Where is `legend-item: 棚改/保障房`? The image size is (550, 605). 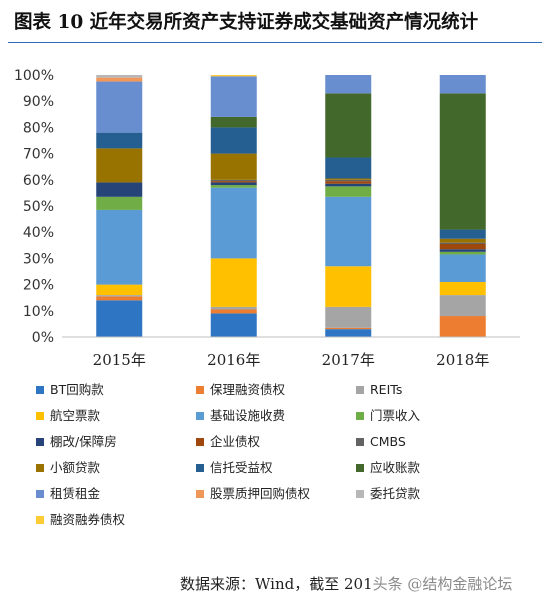
legend-item: 棚改/保障房 is located at coordinates (116, 442).